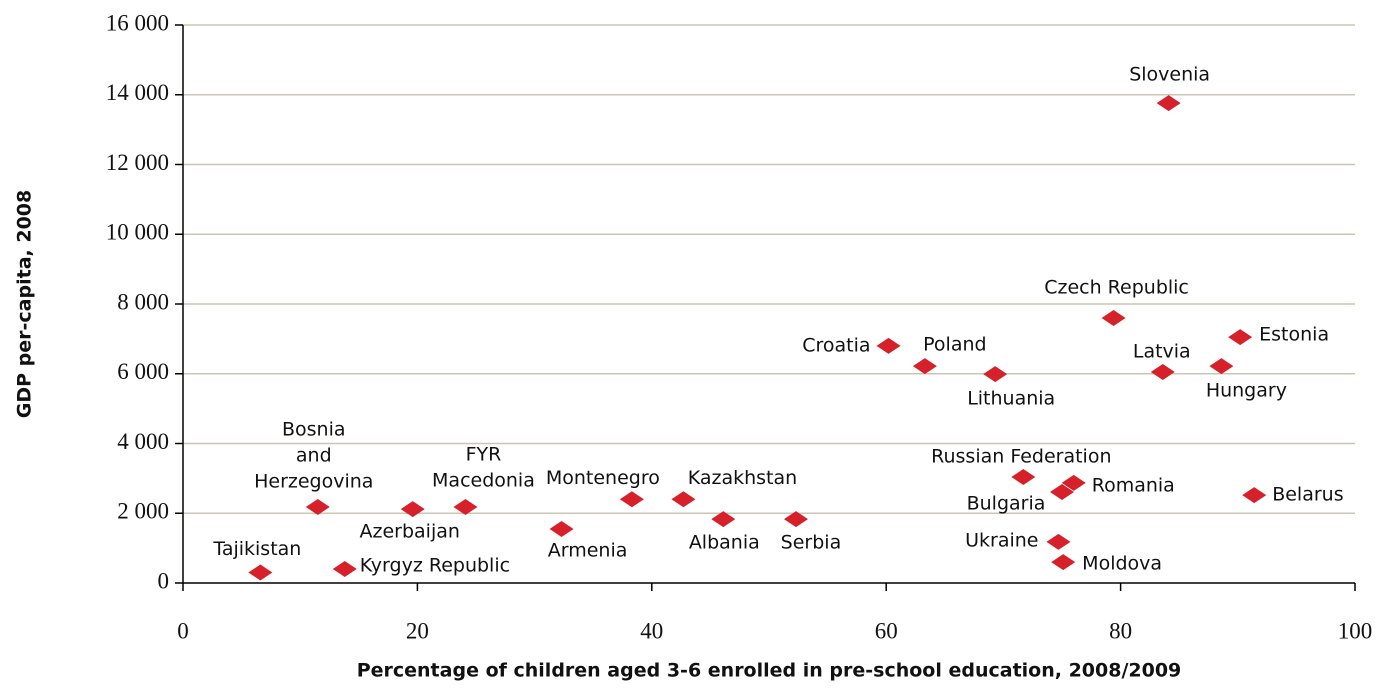  Describe the element at coordinates (1011, 399) in the screenshot. I see `point-label: Lithuania` at that location.